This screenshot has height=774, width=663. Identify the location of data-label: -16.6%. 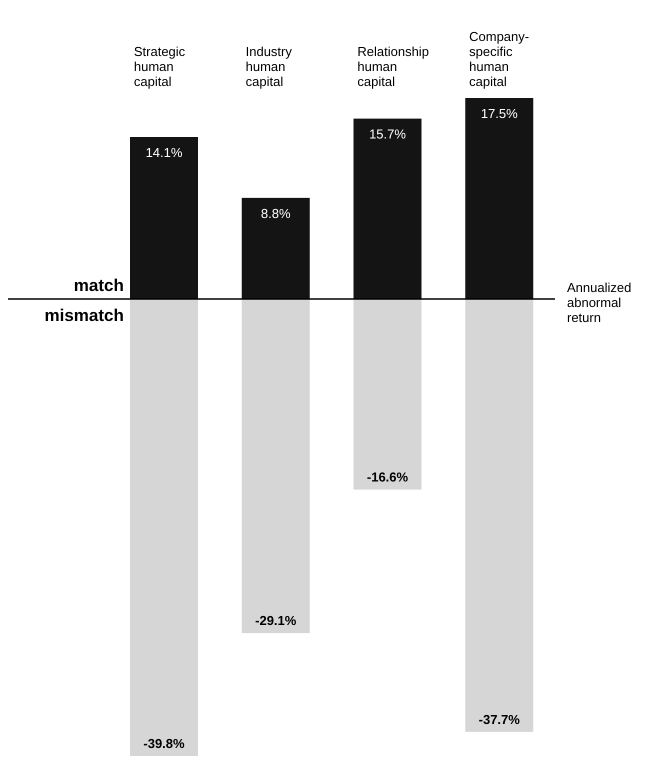
(387, 477).